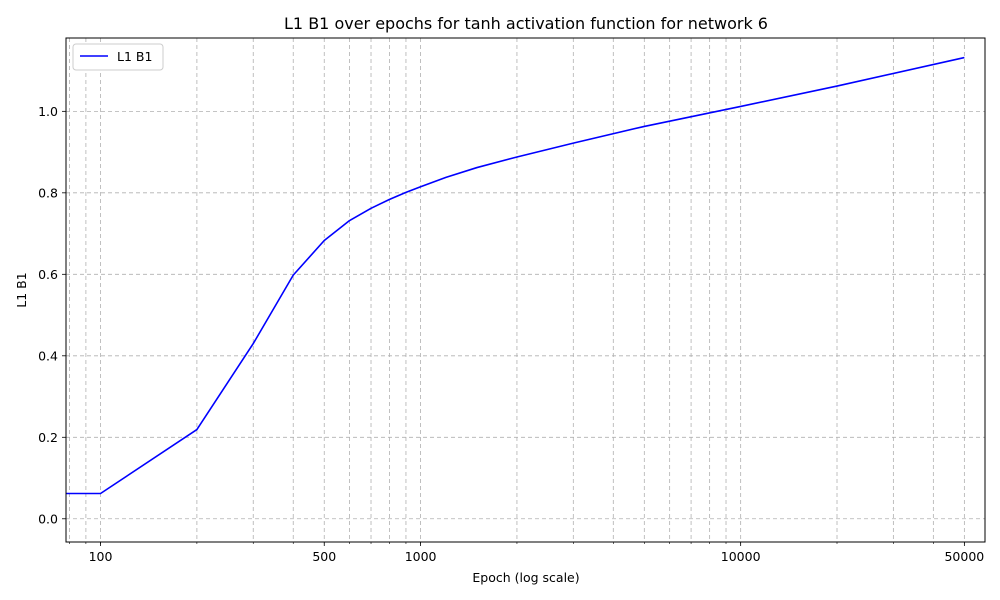  What do you see at coordinates (48, 111) in the screenshot?
I see `y-tick-label: 1.0` at bounding box center [48, 111].